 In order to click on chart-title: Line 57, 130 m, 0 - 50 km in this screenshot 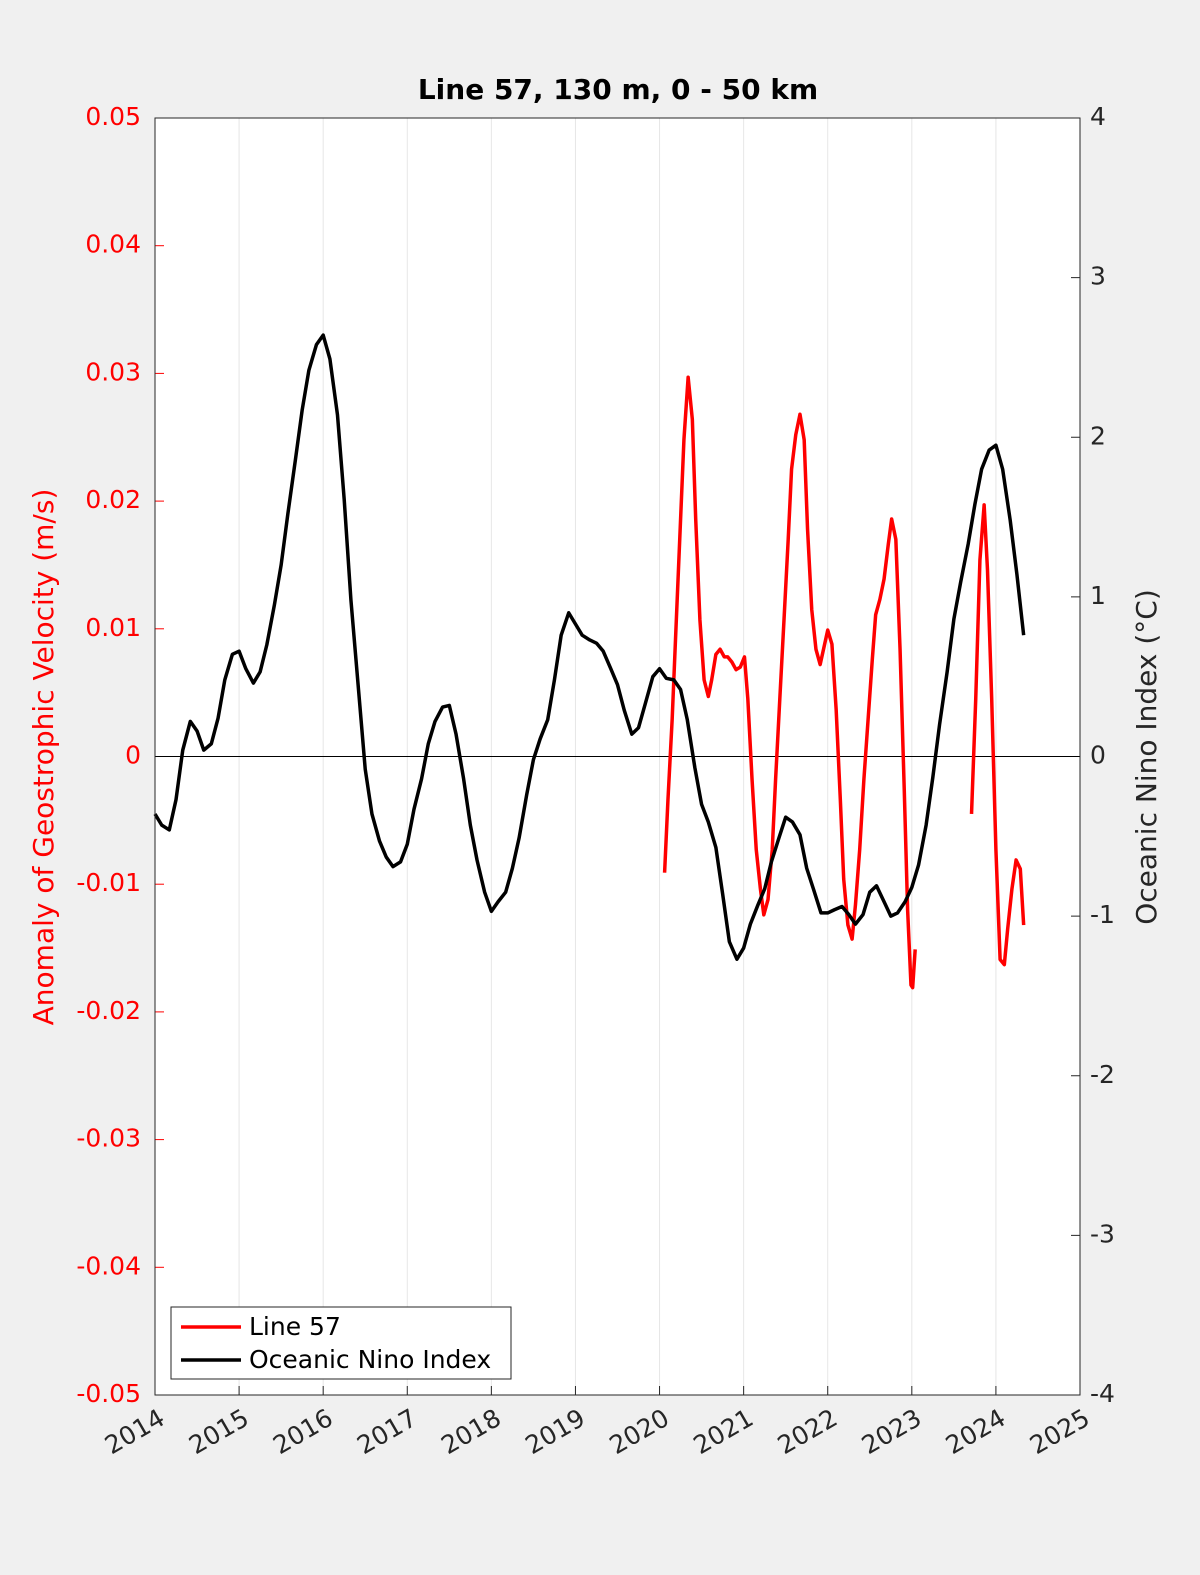, I will do `click(618, 89)`.